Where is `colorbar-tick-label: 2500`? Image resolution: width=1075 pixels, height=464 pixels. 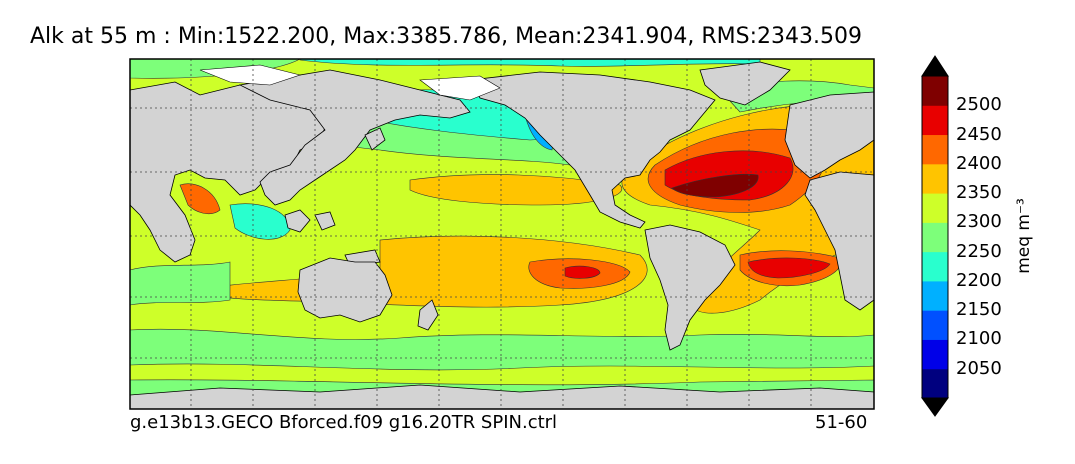
colorbar-tick-label: 2500 is located at coordinates (979, 105).